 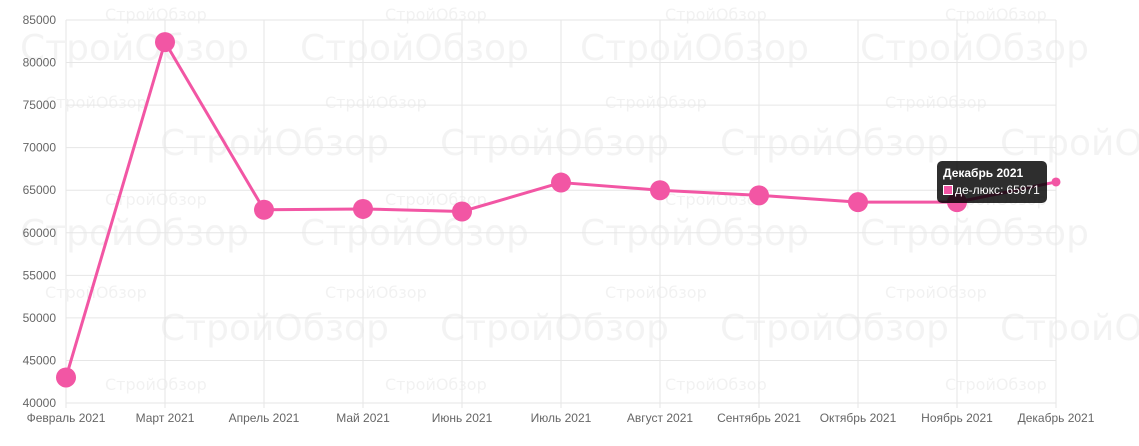 What do you see at coordinates (40, 148) in the screenshot?
I see `y-tick-label: 70000` at bounding box center [40, 148].